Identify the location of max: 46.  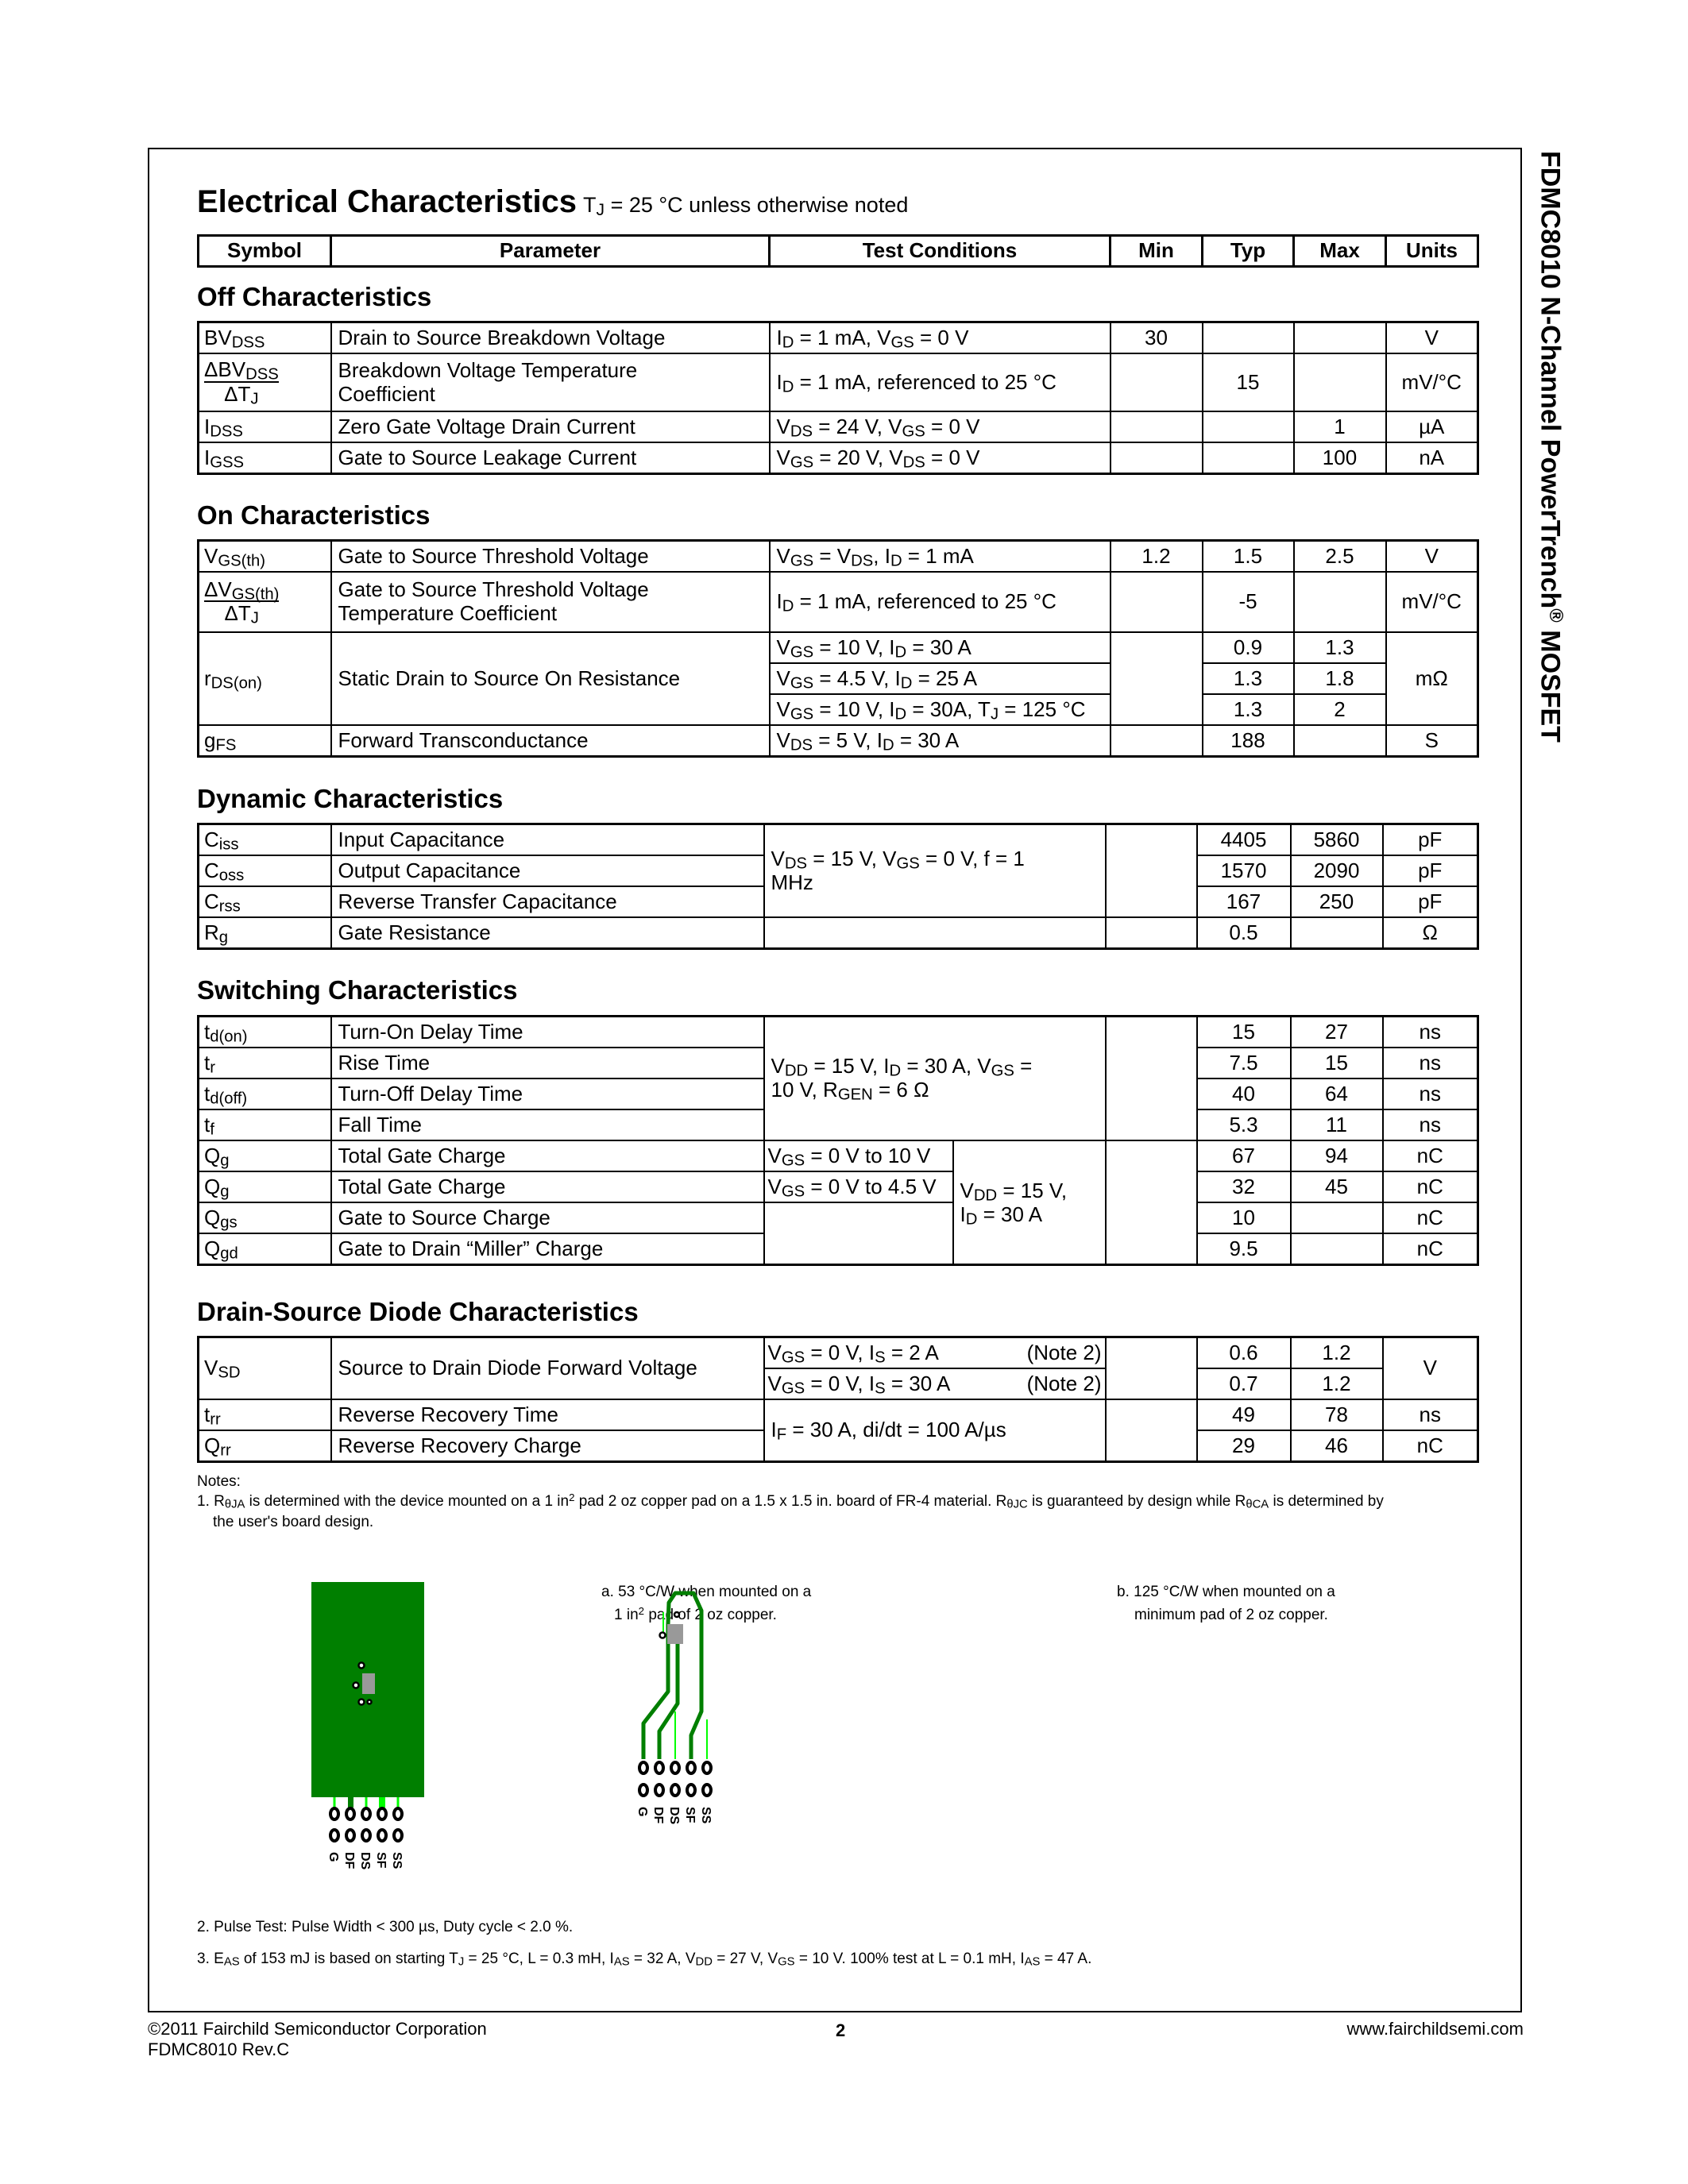
(1337, 1446).